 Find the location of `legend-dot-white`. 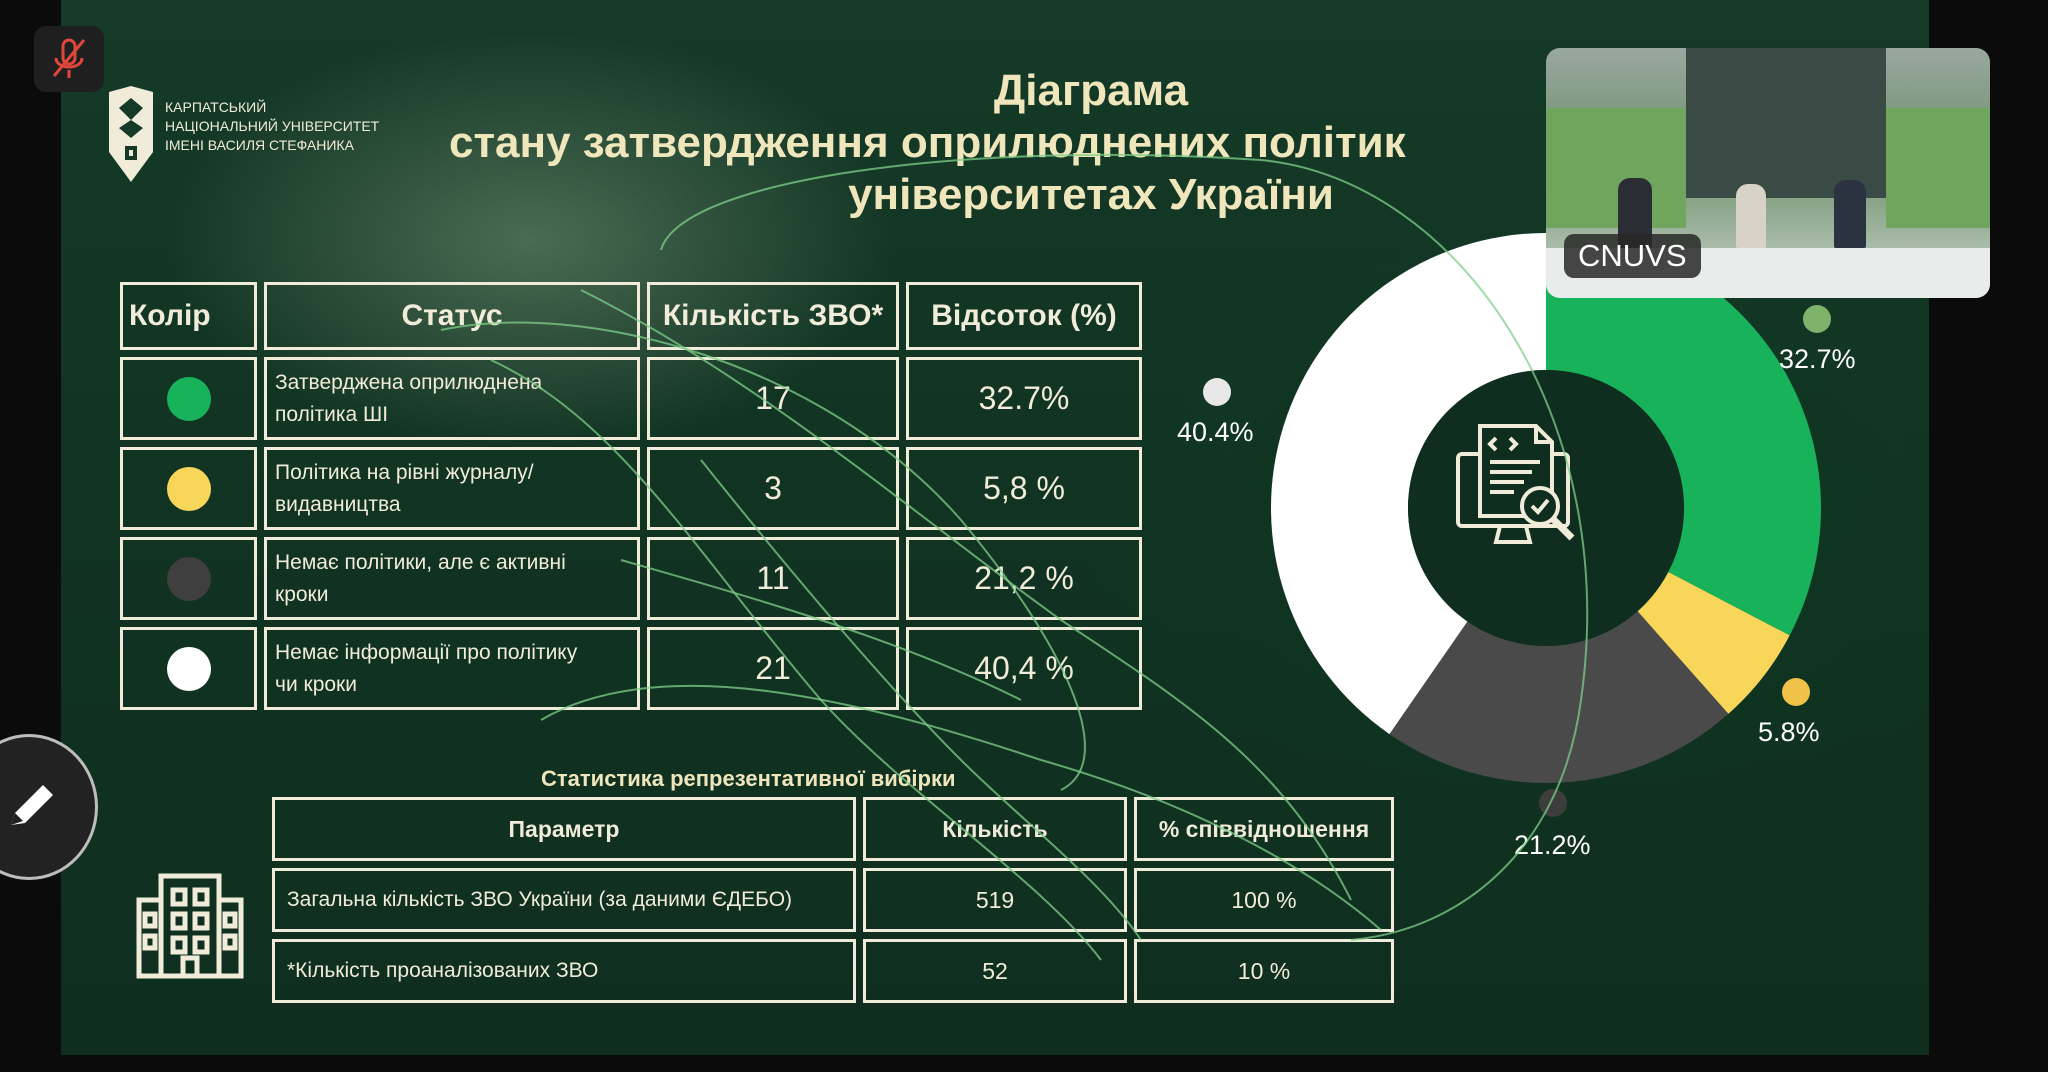

legend-dot-white is located at coordinates (188, 668).